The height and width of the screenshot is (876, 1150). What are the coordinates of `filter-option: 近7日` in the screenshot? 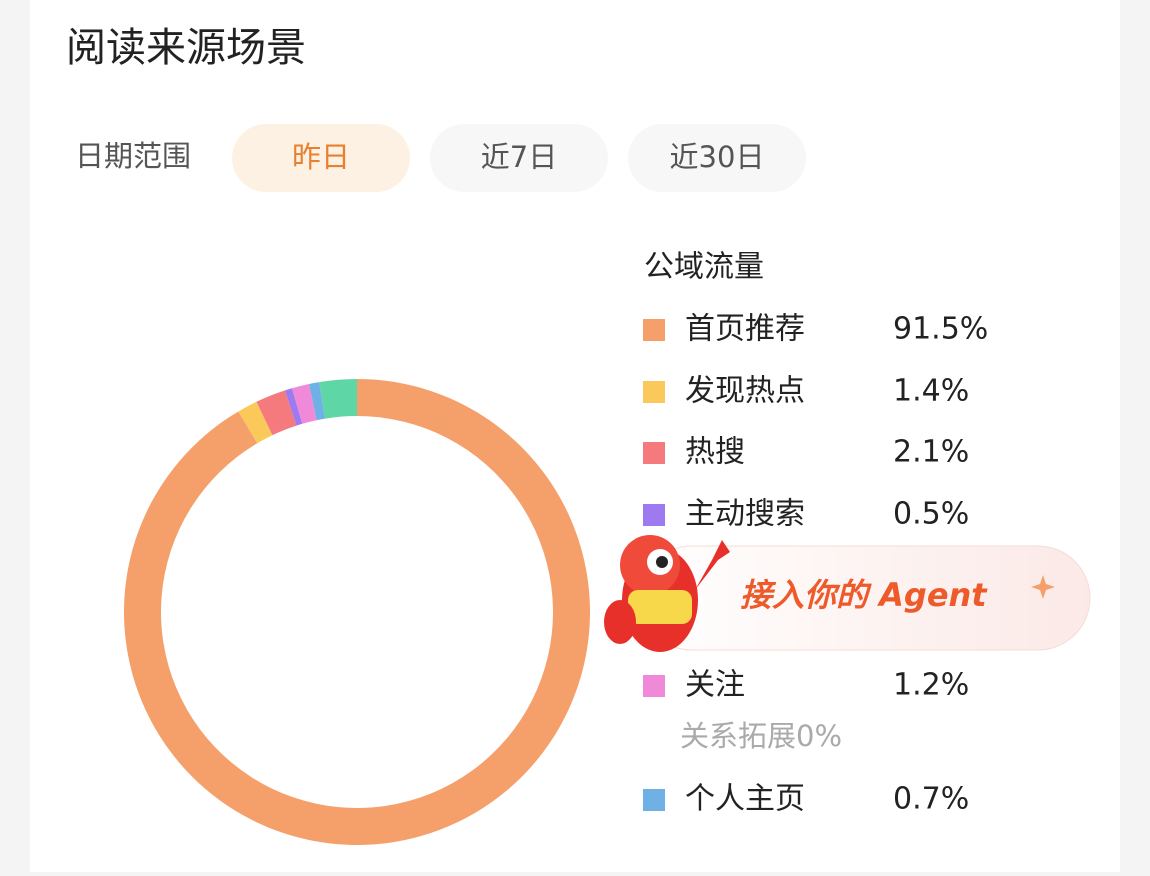 It's located at (519, 157).